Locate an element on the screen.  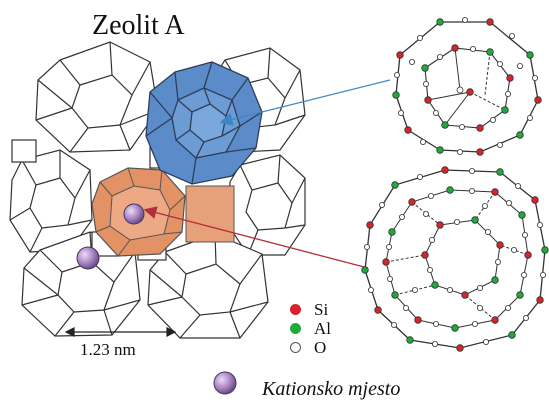
element-legend: Si Al O is located at coordinates (310, 328).